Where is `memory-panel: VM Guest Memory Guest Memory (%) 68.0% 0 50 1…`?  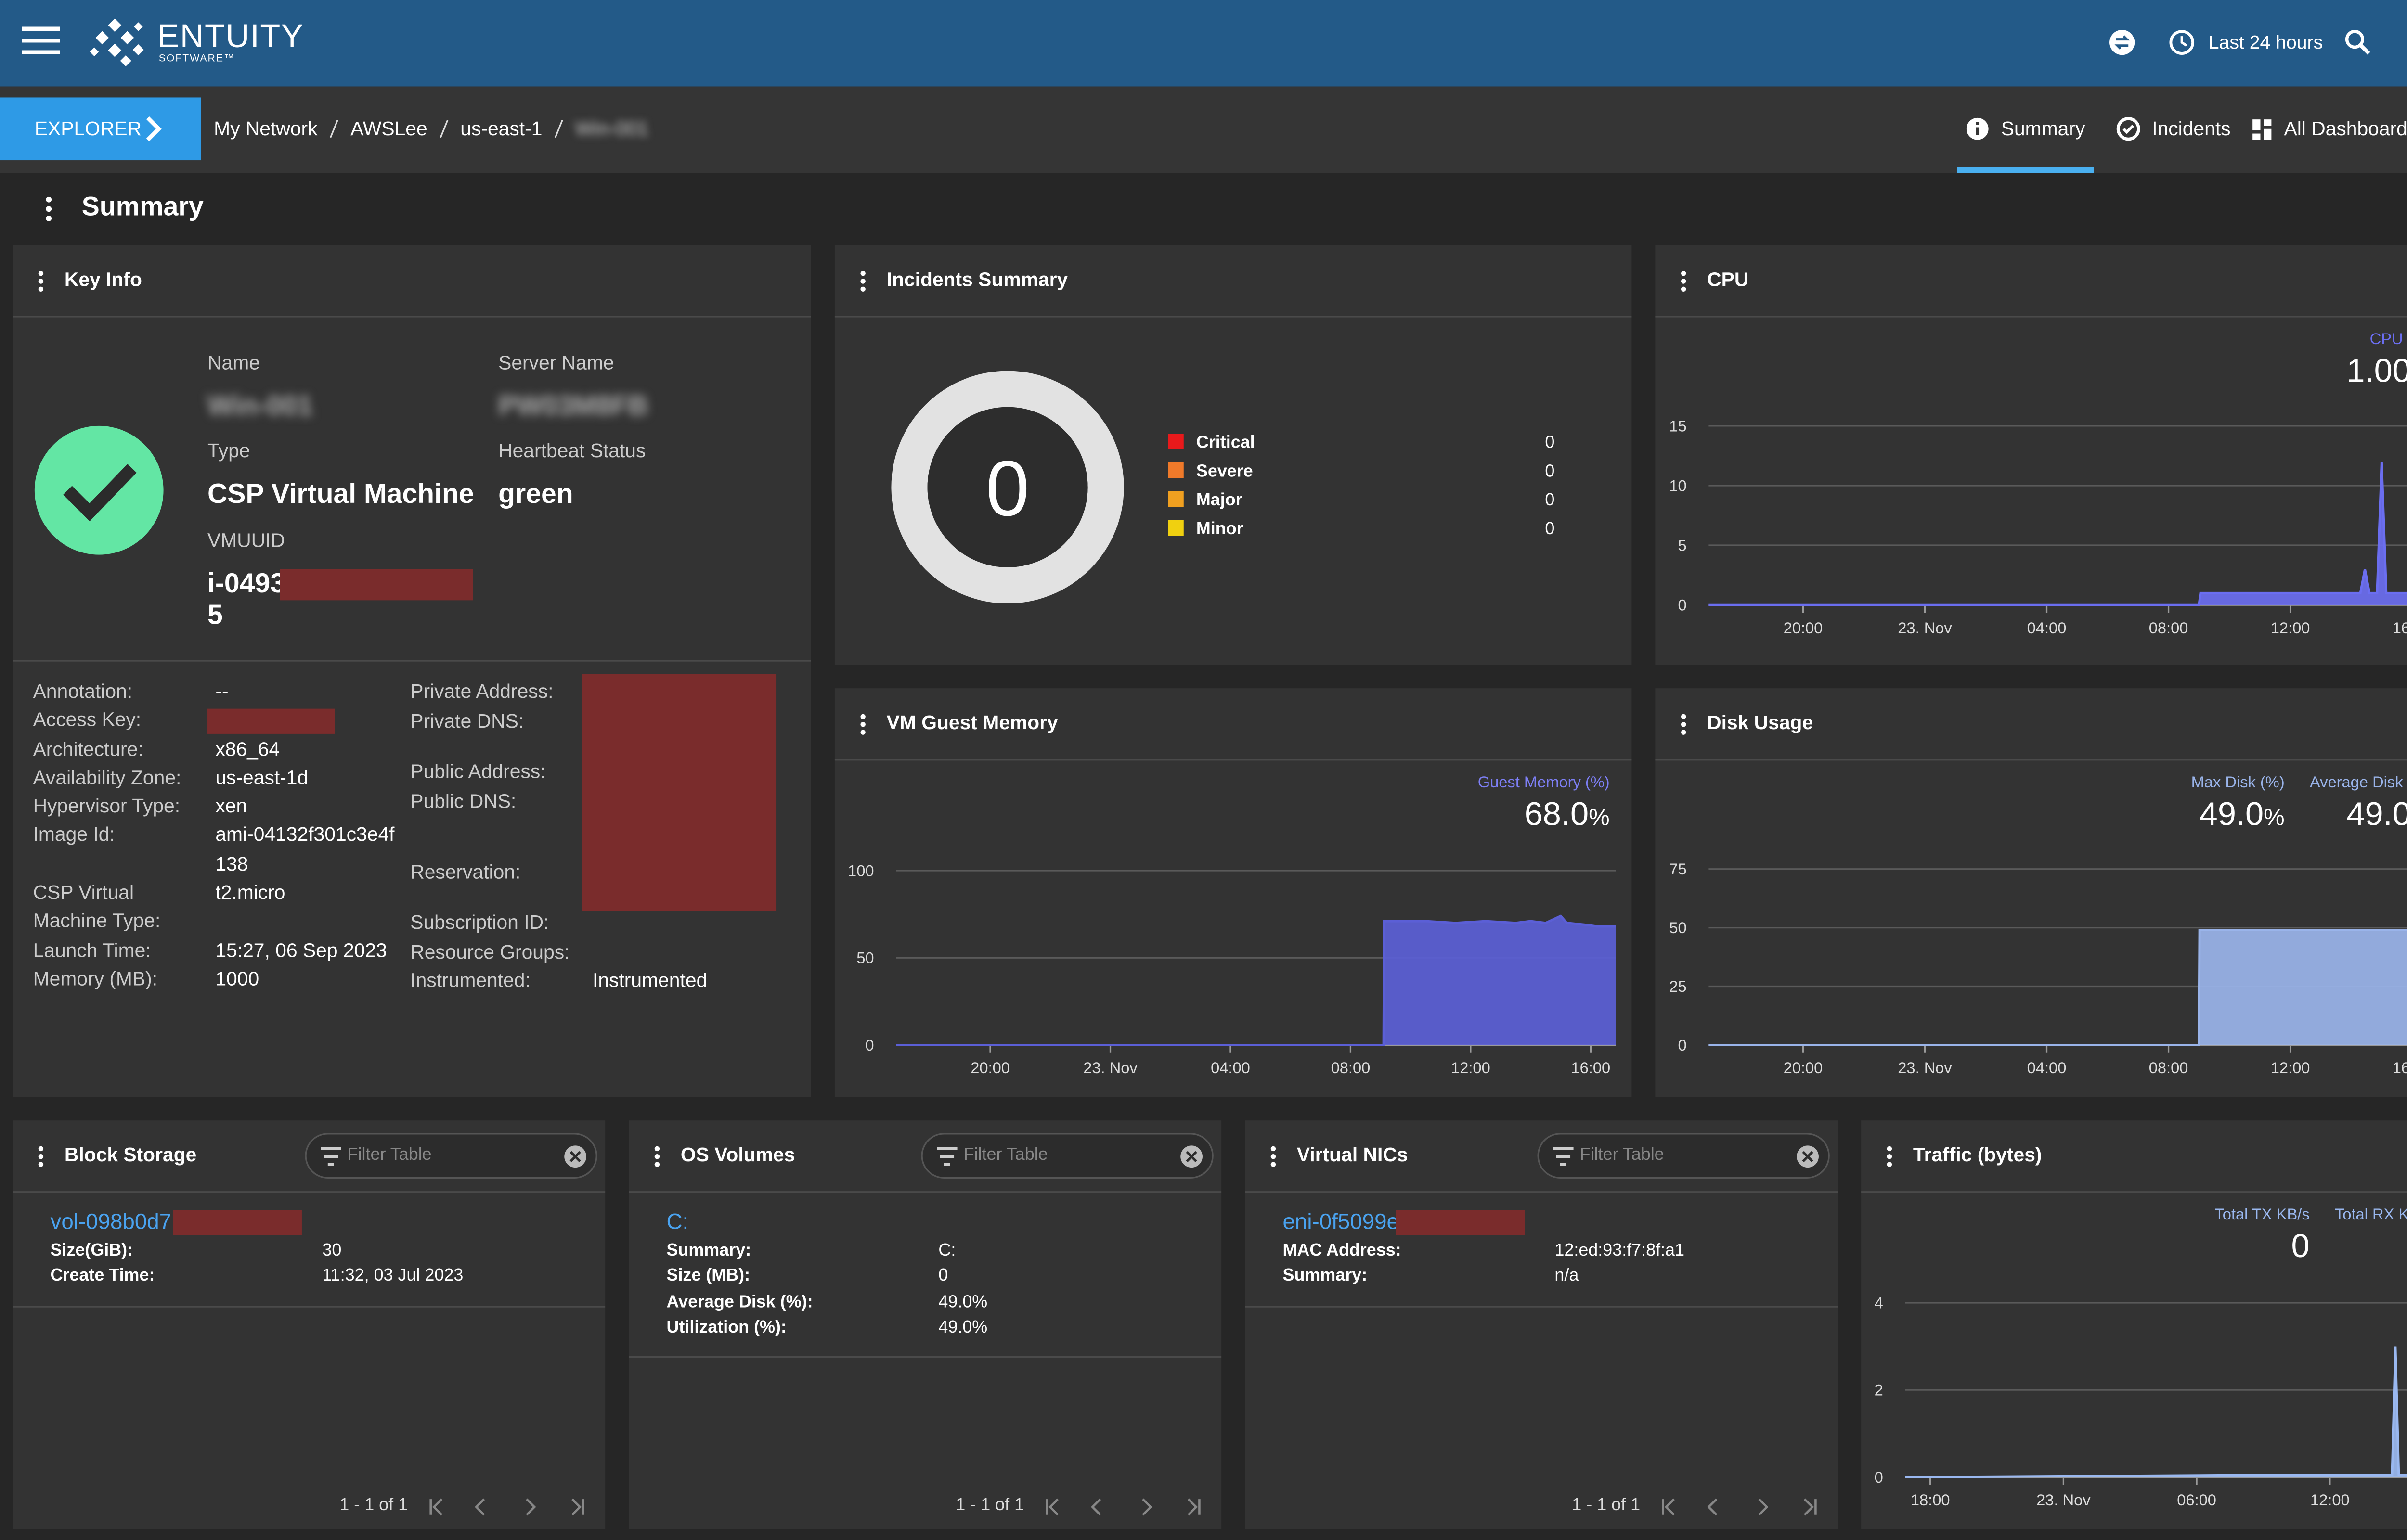
memory-panel: VM Guest Memory Guest Memory (%) 68.0% 0 50 1… is located at coordinates (1233, 892).